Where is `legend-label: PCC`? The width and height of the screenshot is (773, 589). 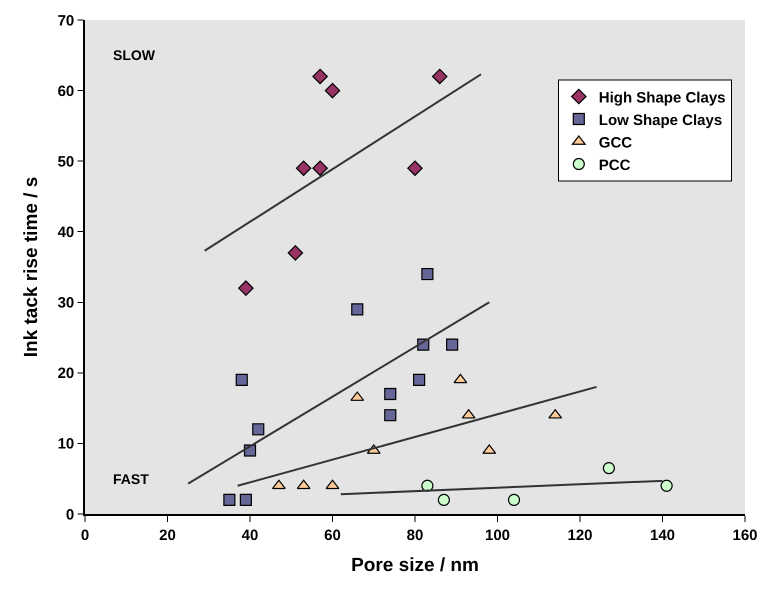 legend-label: PCC is located at coordinates (614, 165).